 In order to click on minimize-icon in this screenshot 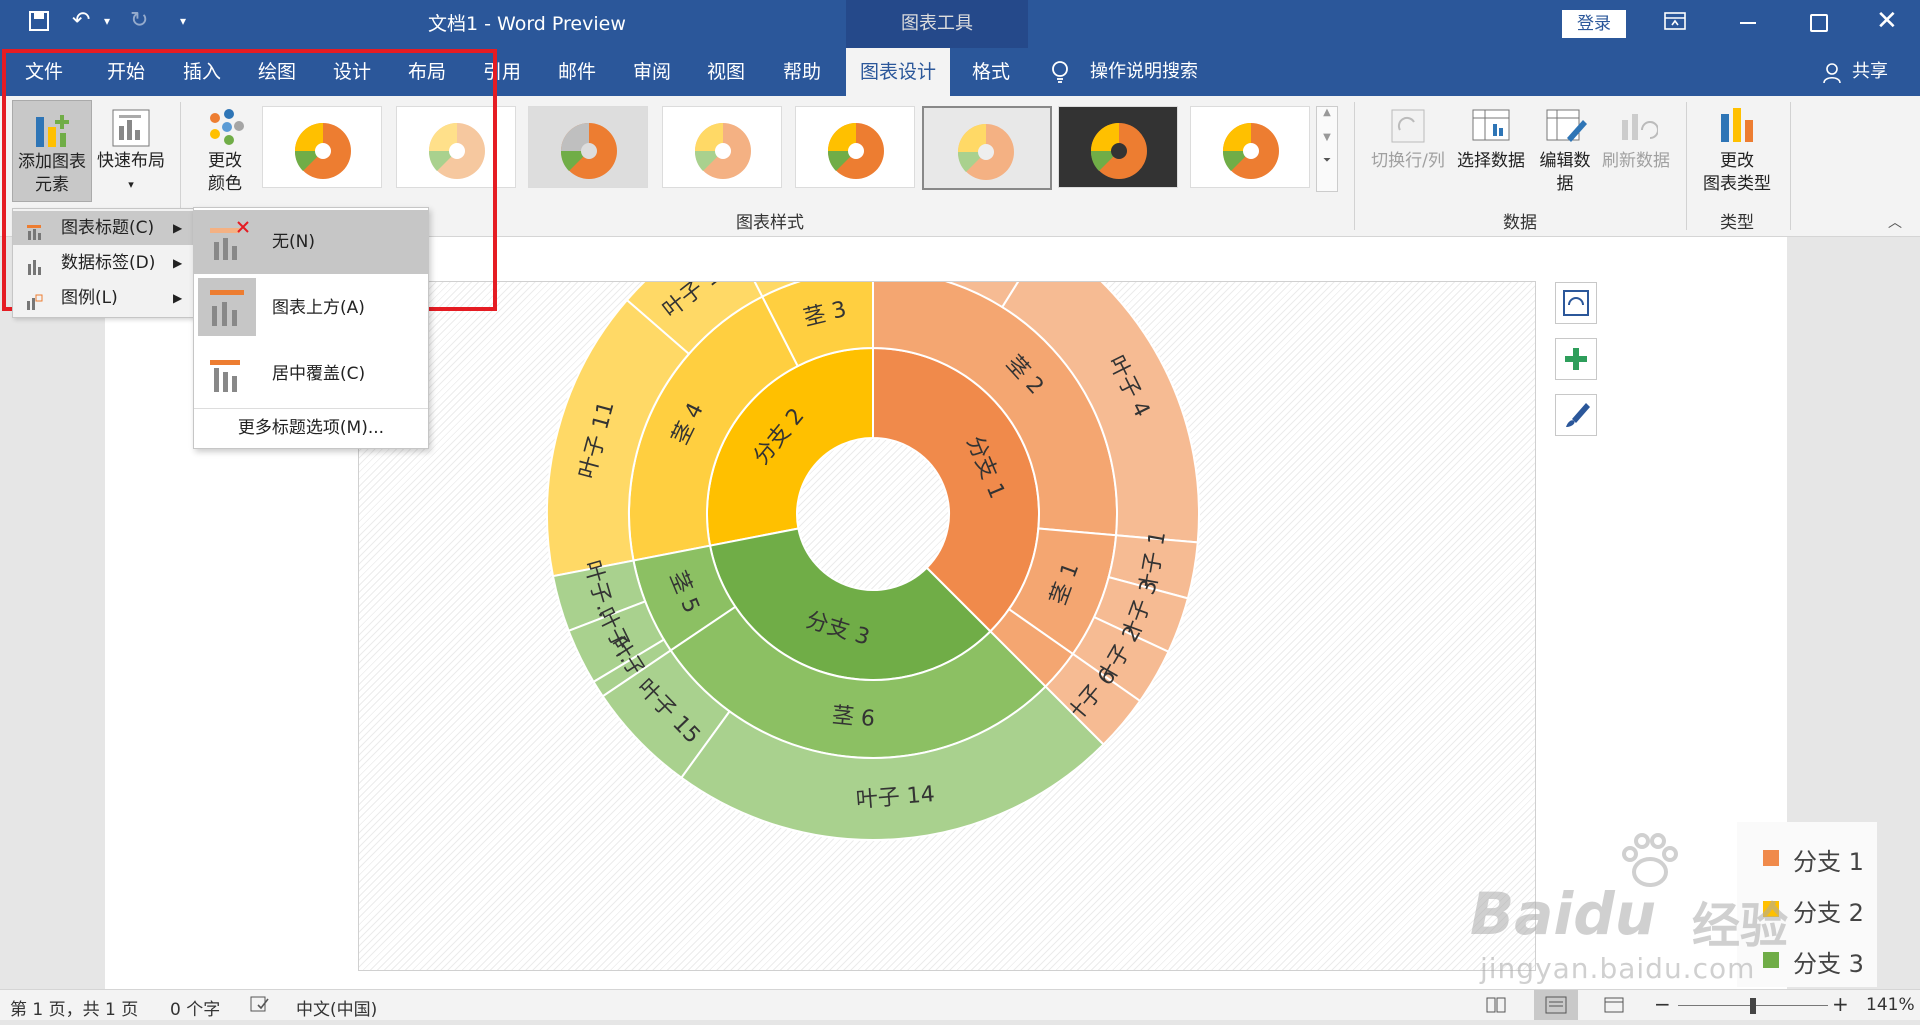, I will do `click(1748, 23)`.